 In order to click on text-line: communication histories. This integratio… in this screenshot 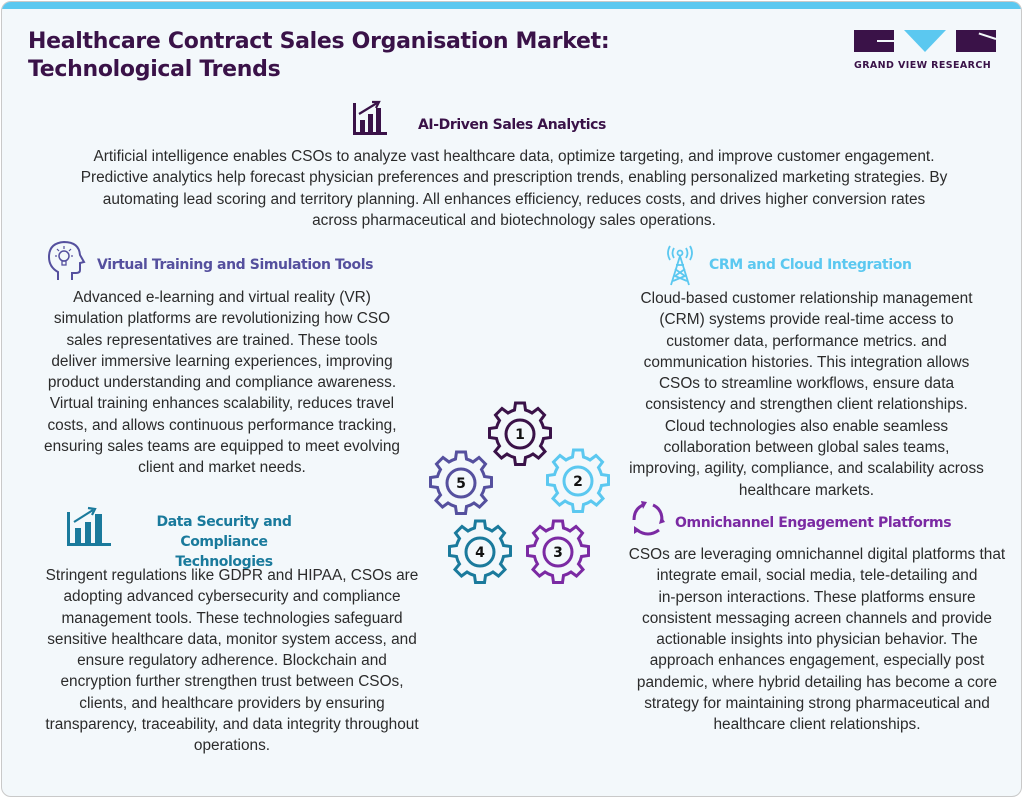, I will do `click(806, 362)`.